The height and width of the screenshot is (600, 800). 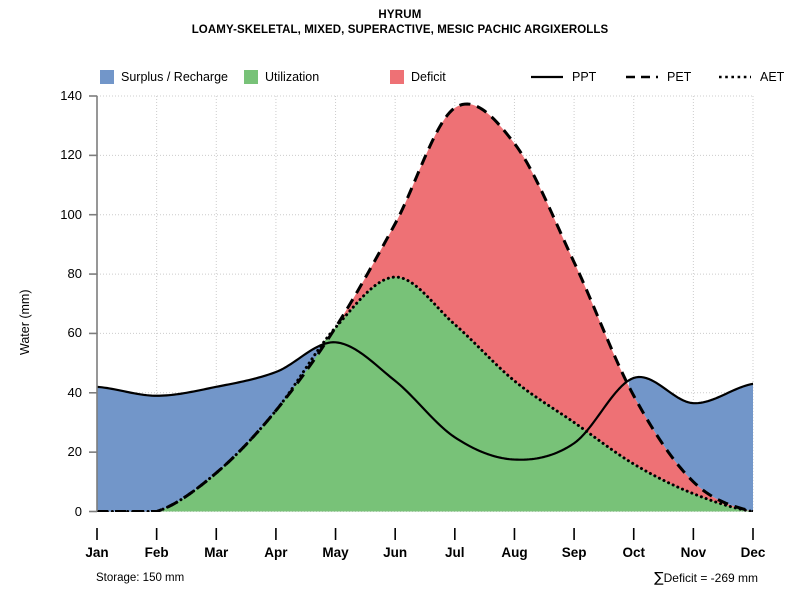 I want to click on legend-item-surplus: Surplus / Recharge, so click(x=164, y=77).